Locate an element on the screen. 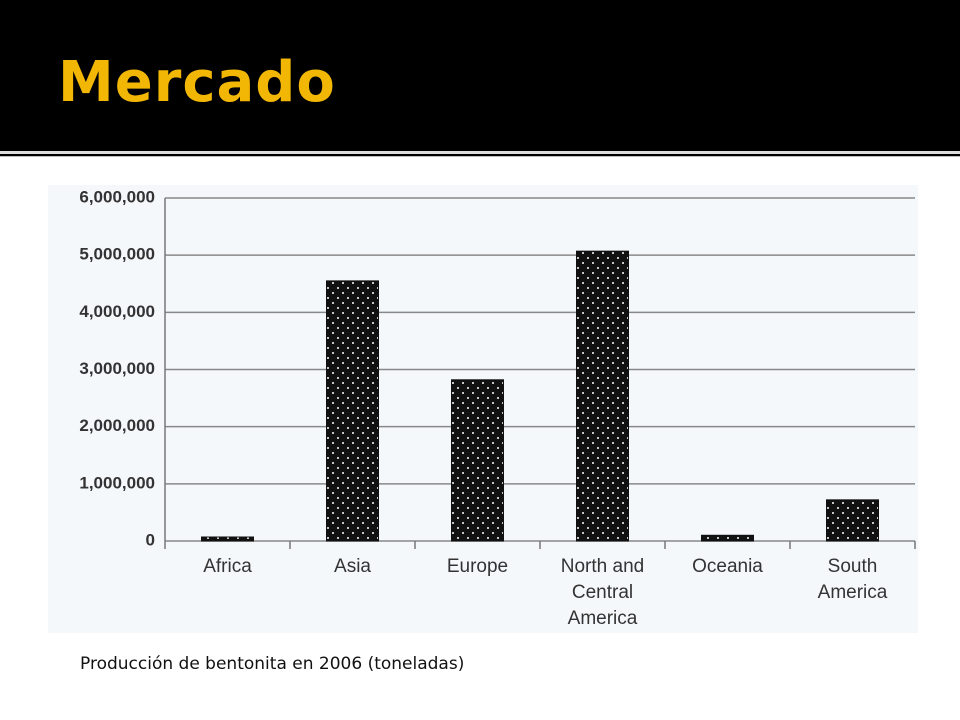 Image resolution: width=960 pixels, height=720 pixels. y-tick-label: 3,000,000 is located at coordinates (117, 368).